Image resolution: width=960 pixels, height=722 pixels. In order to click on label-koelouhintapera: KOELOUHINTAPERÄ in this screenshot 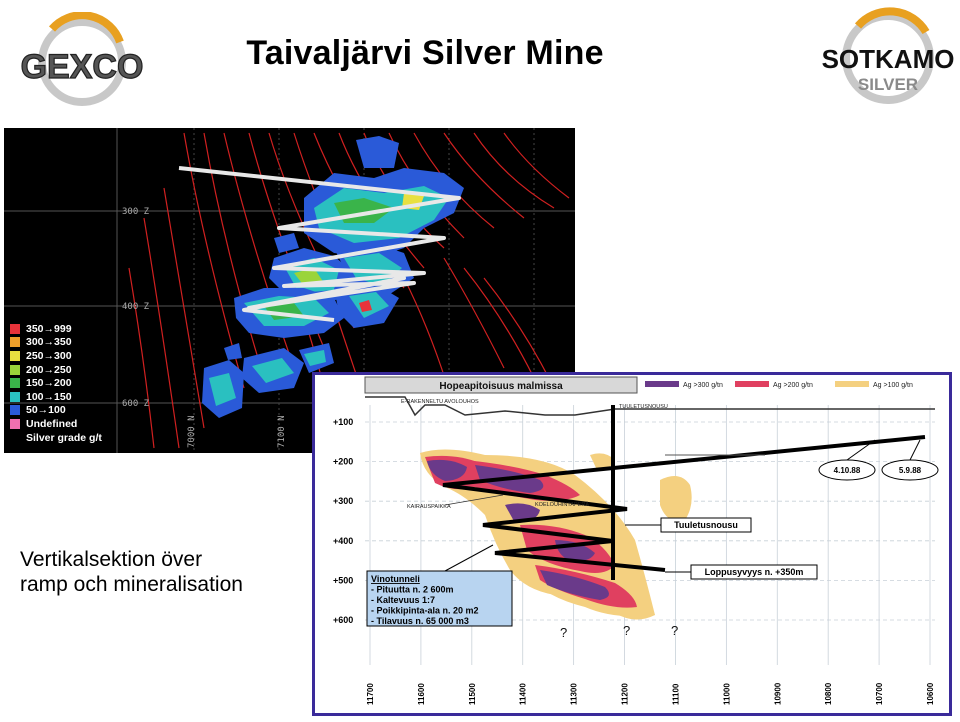, I will do `click(562, 504)`.